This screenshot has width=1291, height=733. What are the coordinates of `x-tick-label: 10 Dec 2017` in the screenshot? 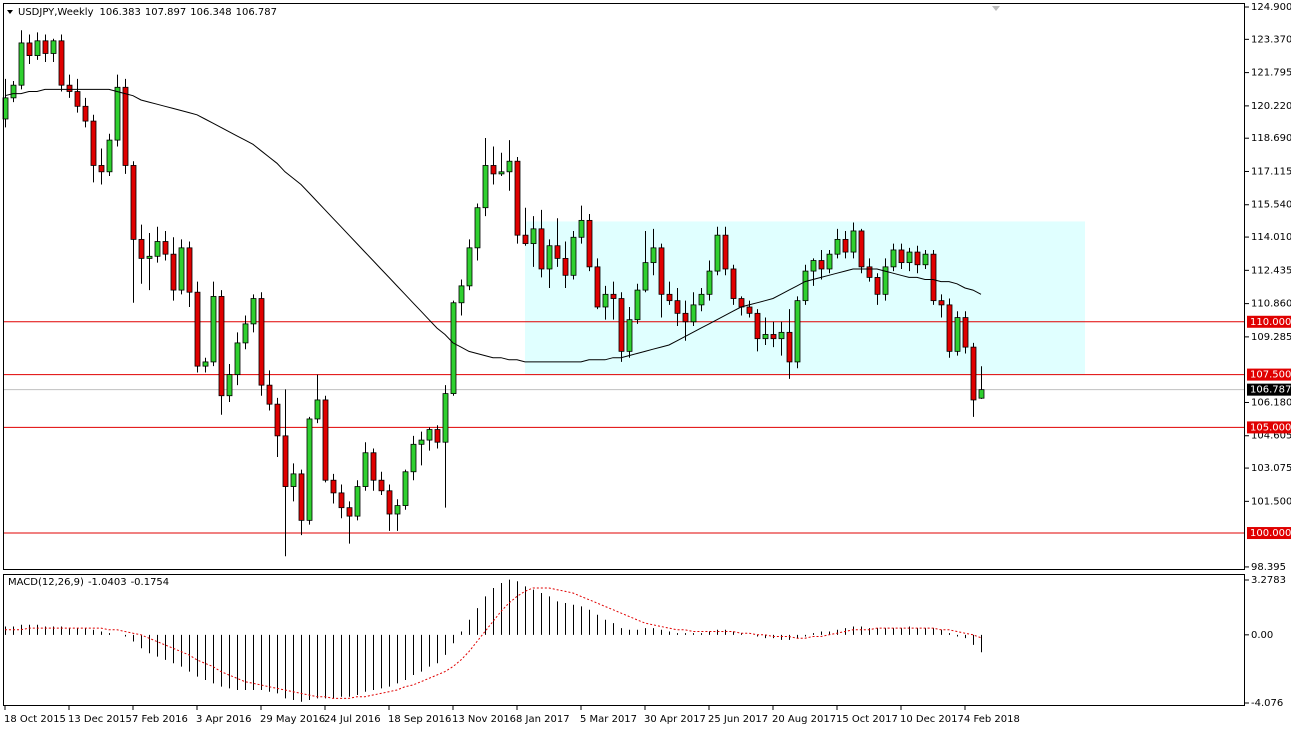 It's located at (932, 719).